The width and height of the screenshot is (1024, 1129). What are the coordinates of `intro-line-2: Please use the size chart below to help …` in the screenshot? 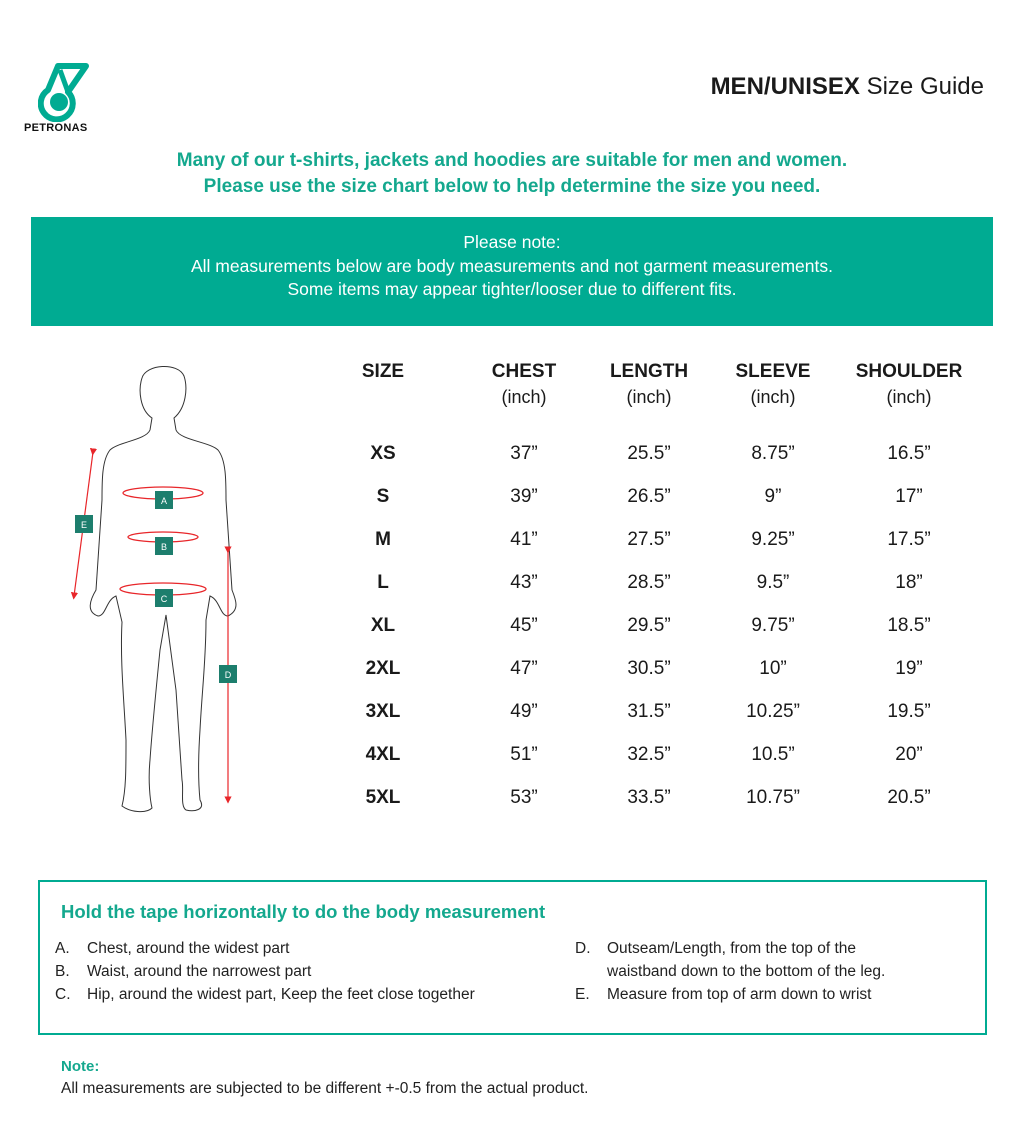 It's located at (512, 186).